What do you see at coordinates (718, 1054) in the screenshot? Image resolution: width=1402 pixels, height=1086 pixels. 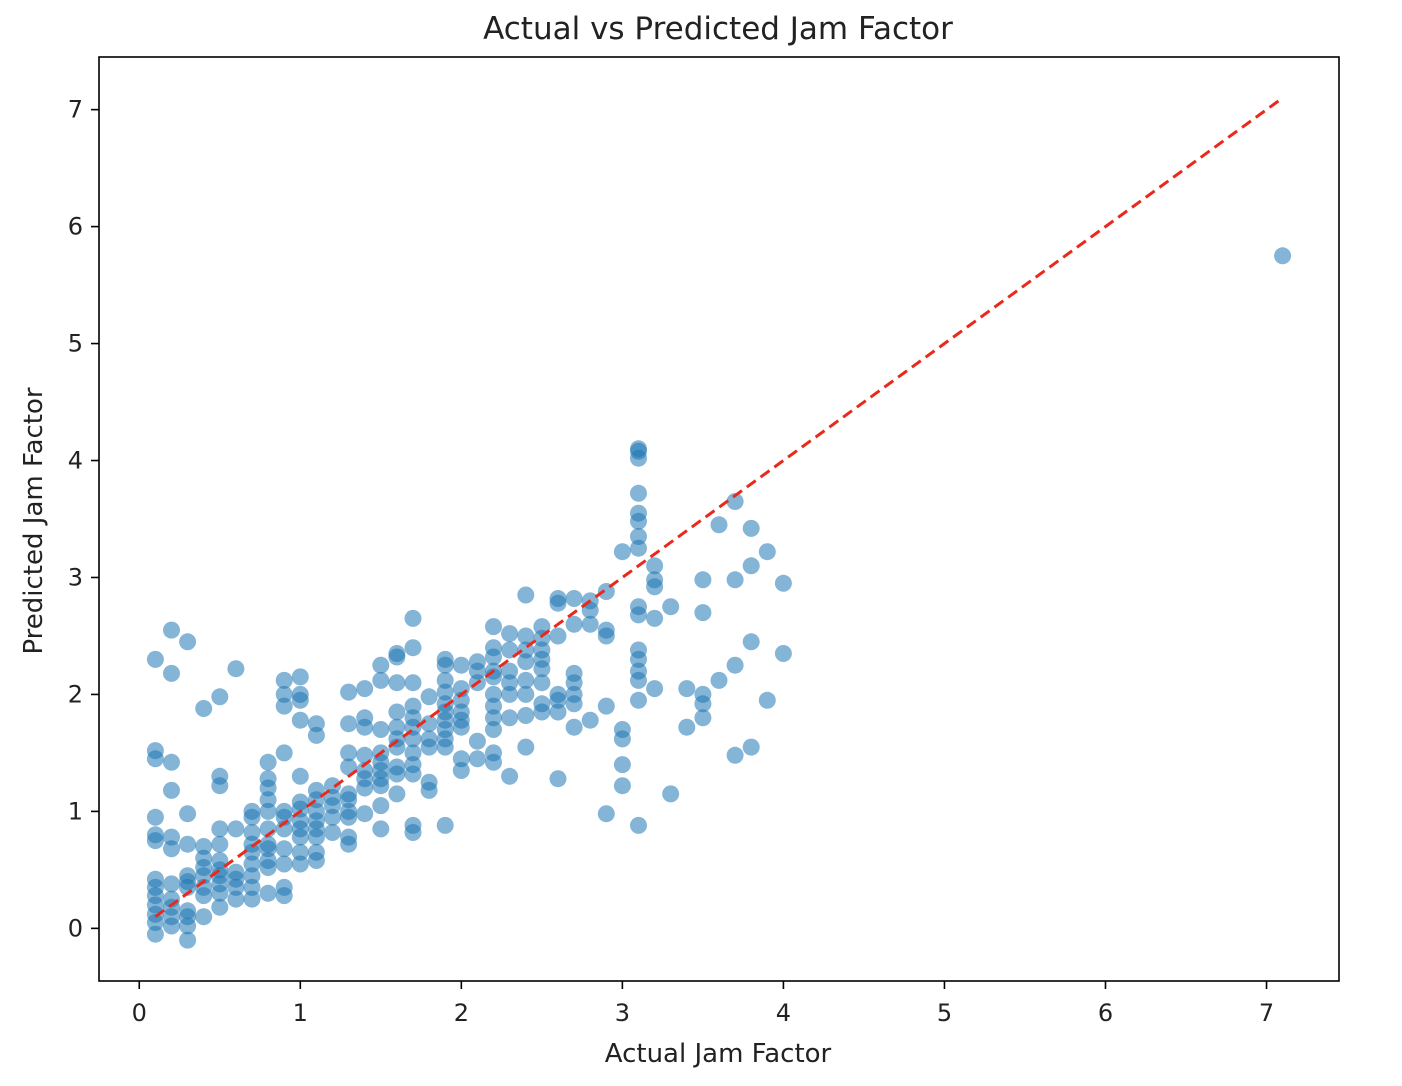 I see `x-axis-label: Actual Jam Factor` at bounding box center [718, 1054].